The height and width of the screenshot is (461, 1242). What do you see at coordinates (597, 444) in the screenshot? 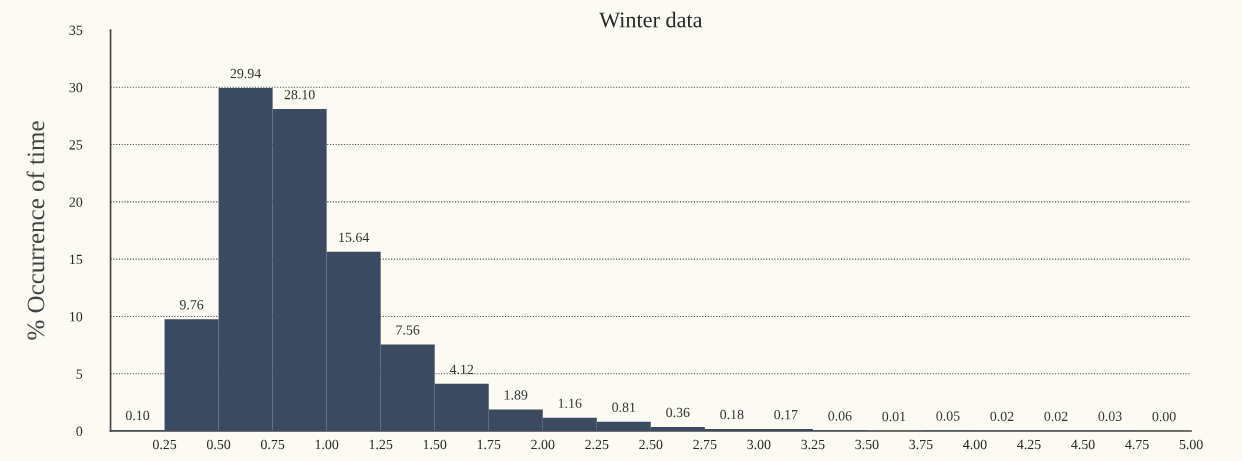
I see `x-tick-label: 2.25` at bounding box center [597, 444].